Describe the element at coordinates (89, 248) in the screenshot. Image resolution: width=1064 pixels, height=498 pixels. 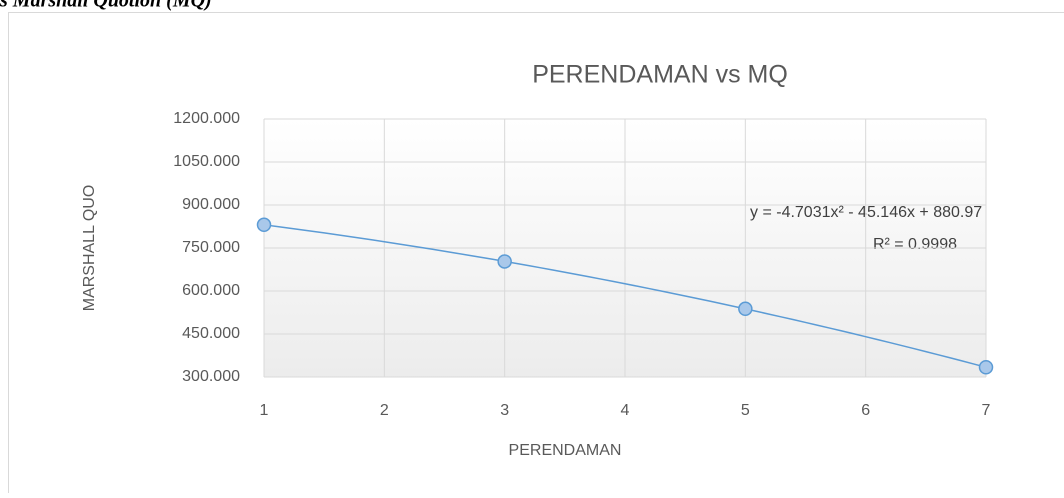
I see `y-axis-label: MARSHALL QUO` at that location.